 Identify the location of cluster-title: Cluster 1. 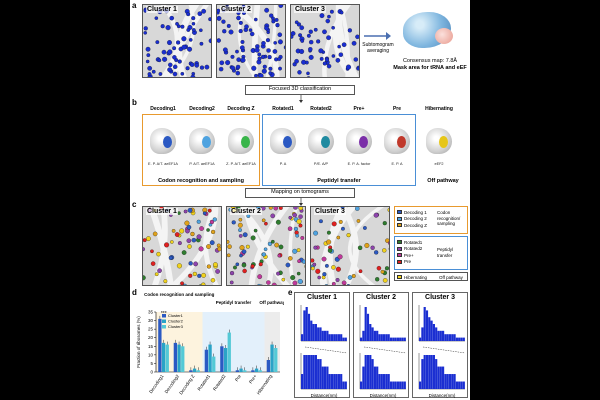
(162, 211).